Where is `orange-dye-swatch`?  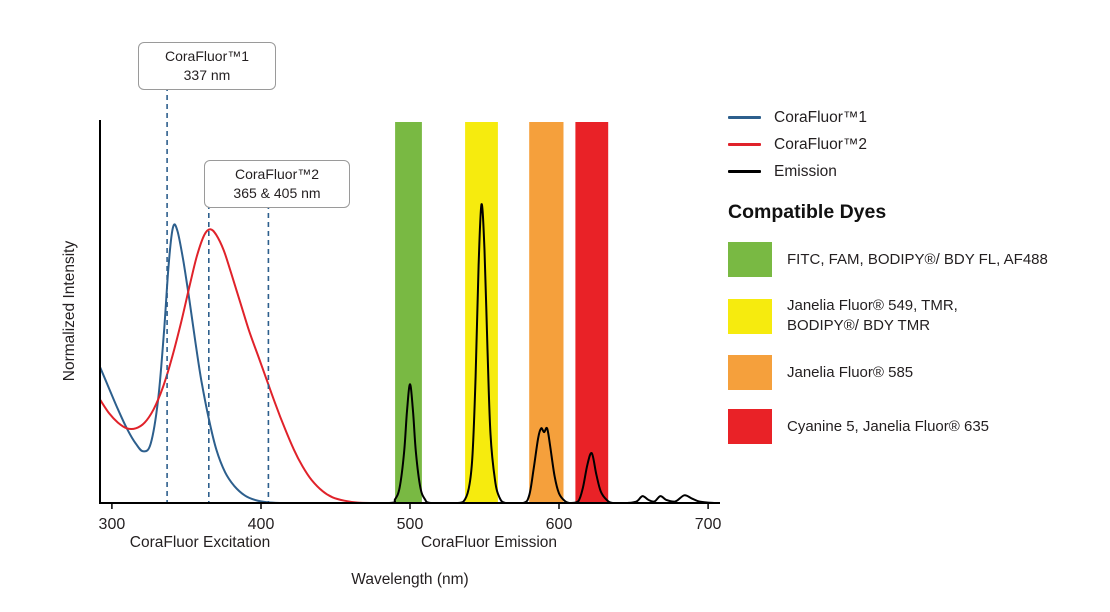
orange-dye-swatch is located at coordinates (750, 372).